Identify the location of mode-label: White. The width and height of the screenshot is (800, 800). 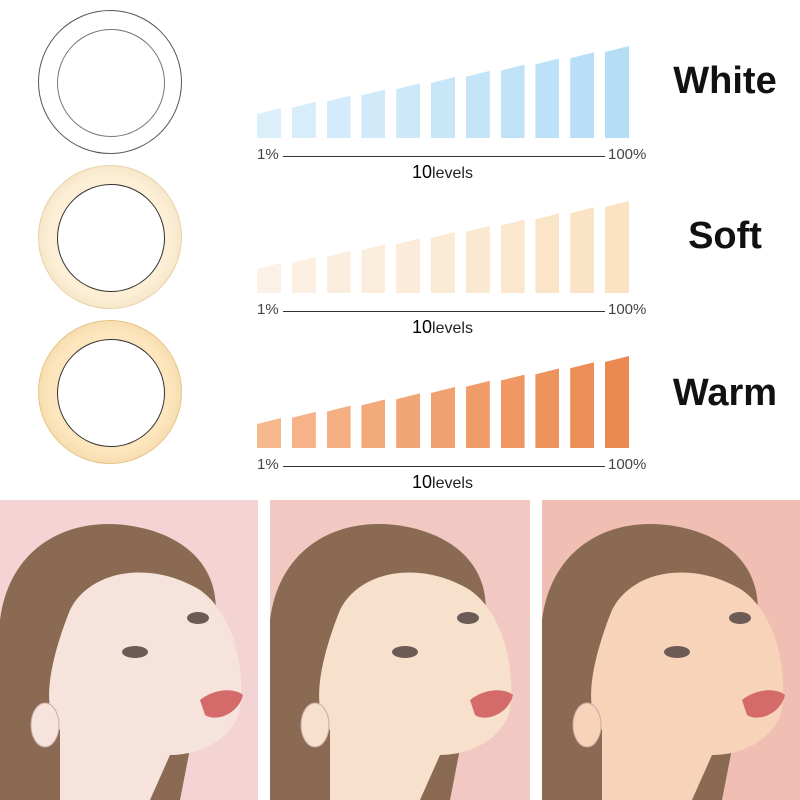
(725, 81).